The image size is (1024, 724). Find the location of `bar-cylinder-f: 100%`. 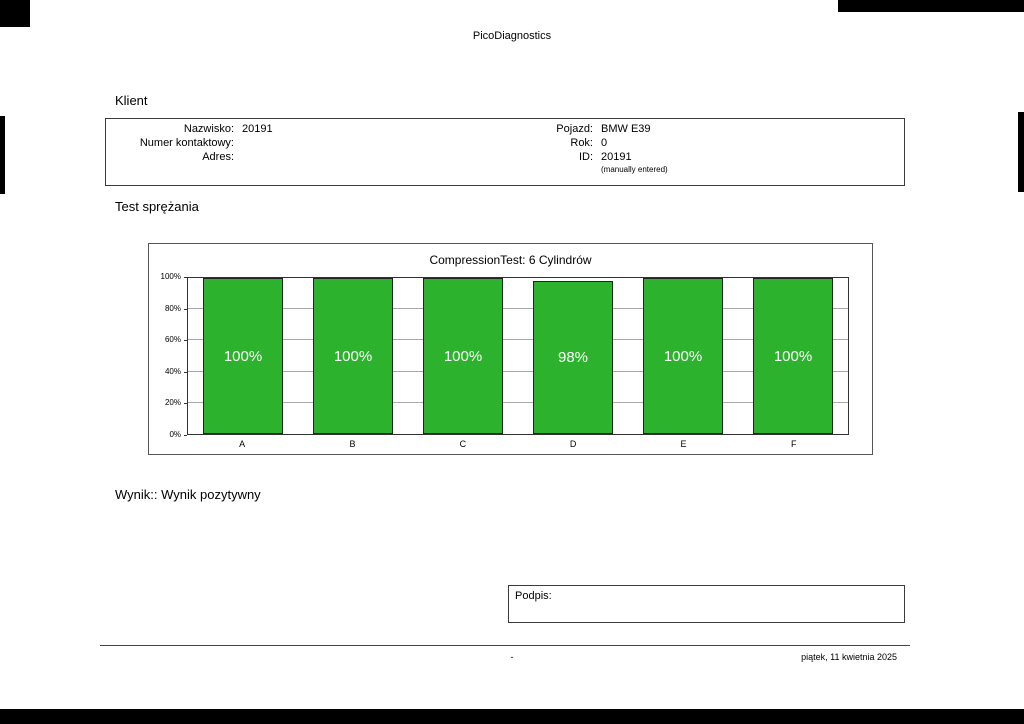

bar-cylinder-f: 100% is located at coordinates (793, 356).